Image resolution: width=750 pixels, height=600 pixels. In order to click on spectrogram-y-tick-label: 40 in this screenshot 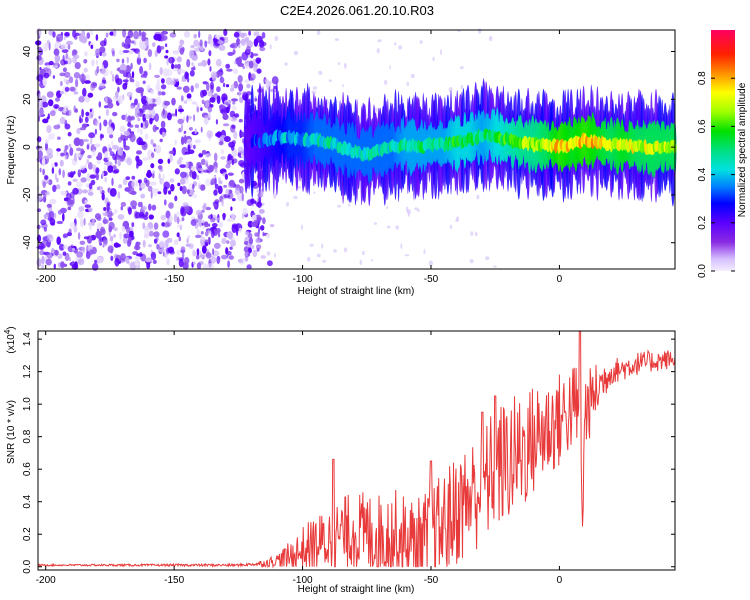, I will do `click(27, 52)`.